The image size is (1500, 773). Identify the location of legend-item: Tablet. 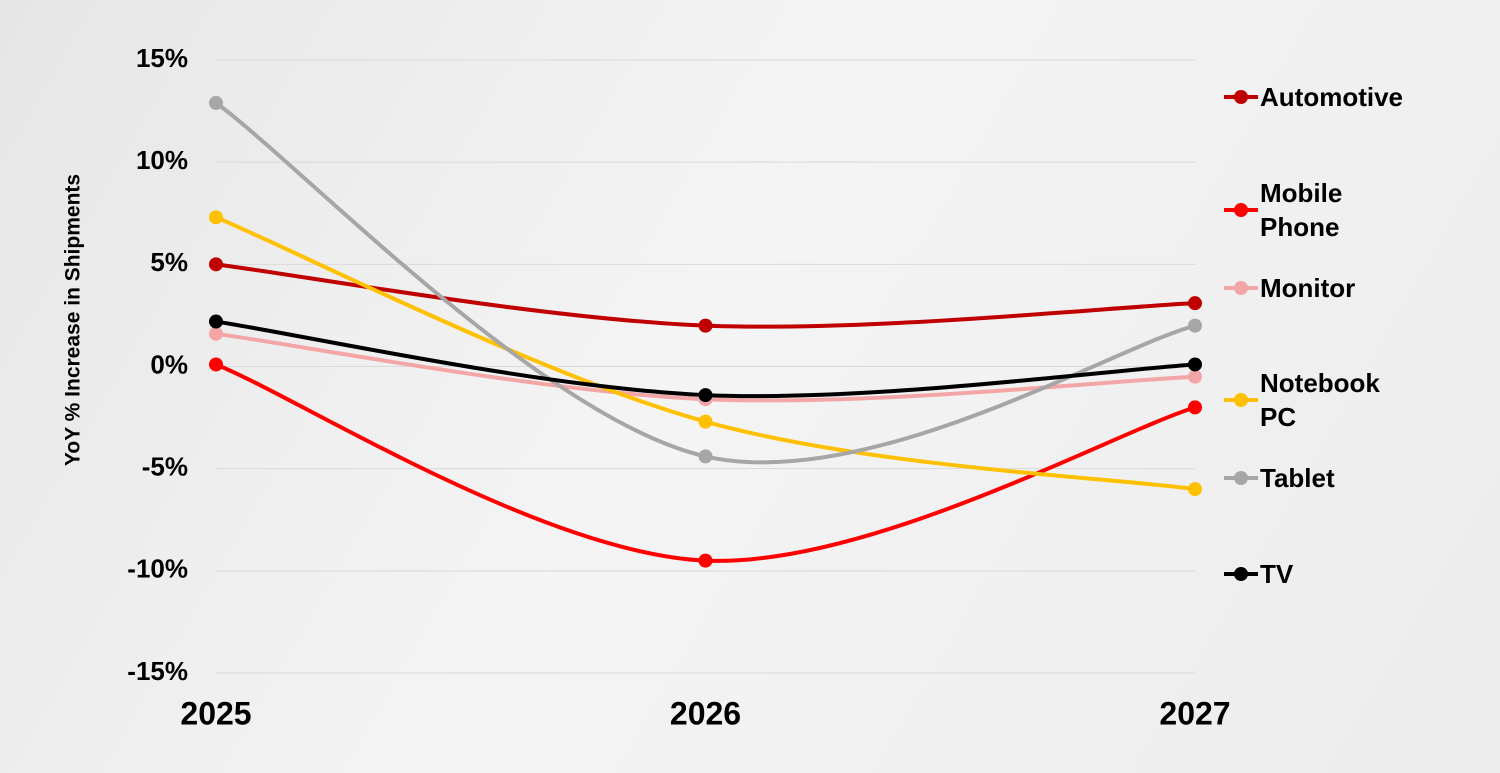
(1317, 478).